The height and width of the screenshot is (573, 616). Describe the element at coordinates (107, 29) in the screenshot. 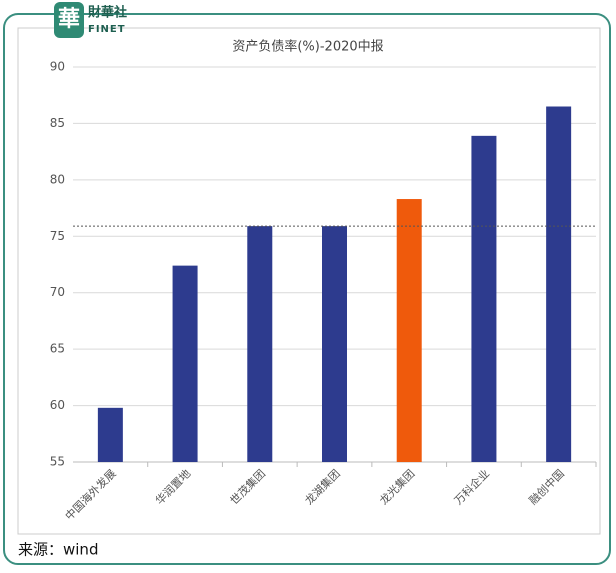

I see `logo-sub: FINET` at that location.